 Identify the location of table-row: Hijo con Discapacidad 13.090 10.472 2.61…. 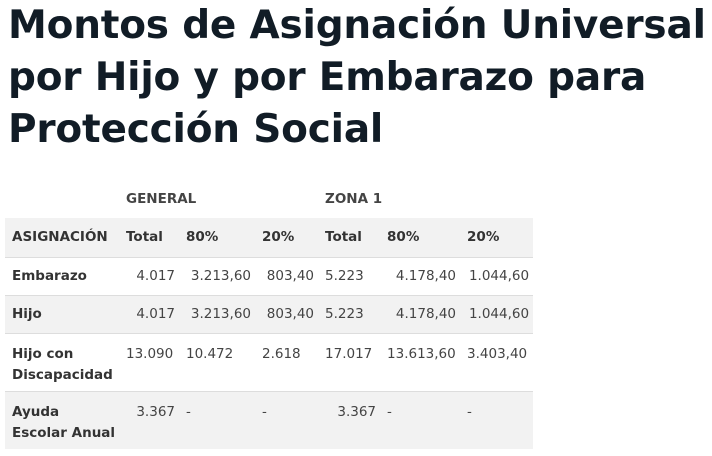
(269, 362).